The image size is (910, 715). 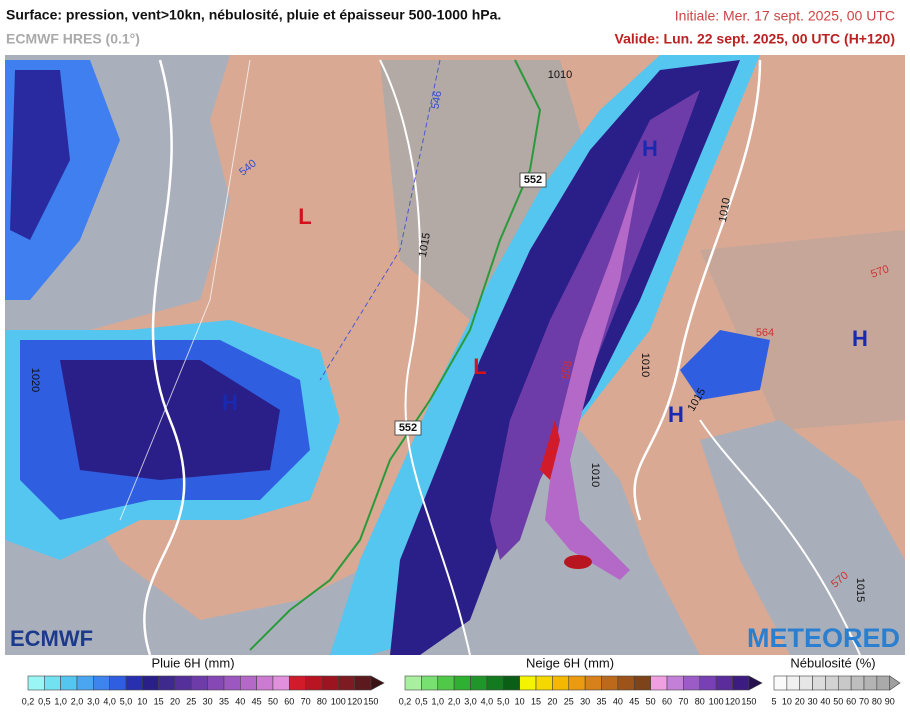 What do you see at coordinates (773, 701) in the screenshot?
I see `legend-label: 5` at bounding box center [773, 701].